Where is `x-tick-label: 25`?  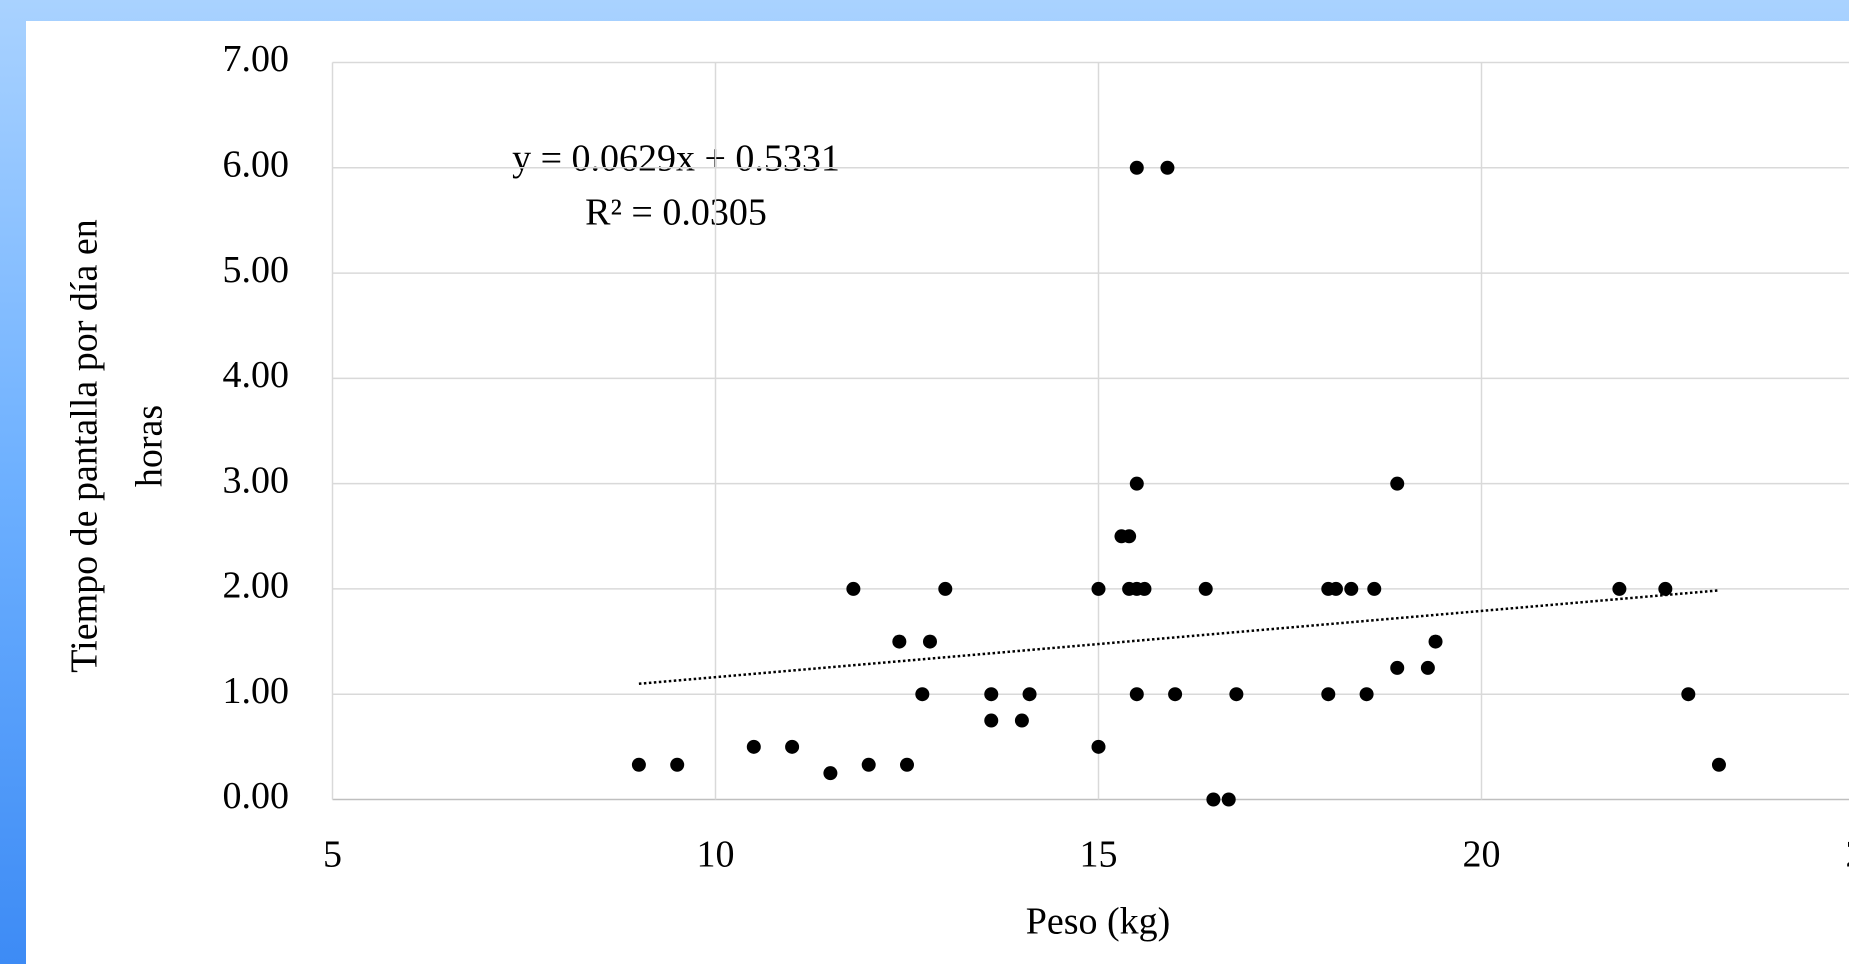
x-tick-label: 25 is located at coordinates (1847, 855).